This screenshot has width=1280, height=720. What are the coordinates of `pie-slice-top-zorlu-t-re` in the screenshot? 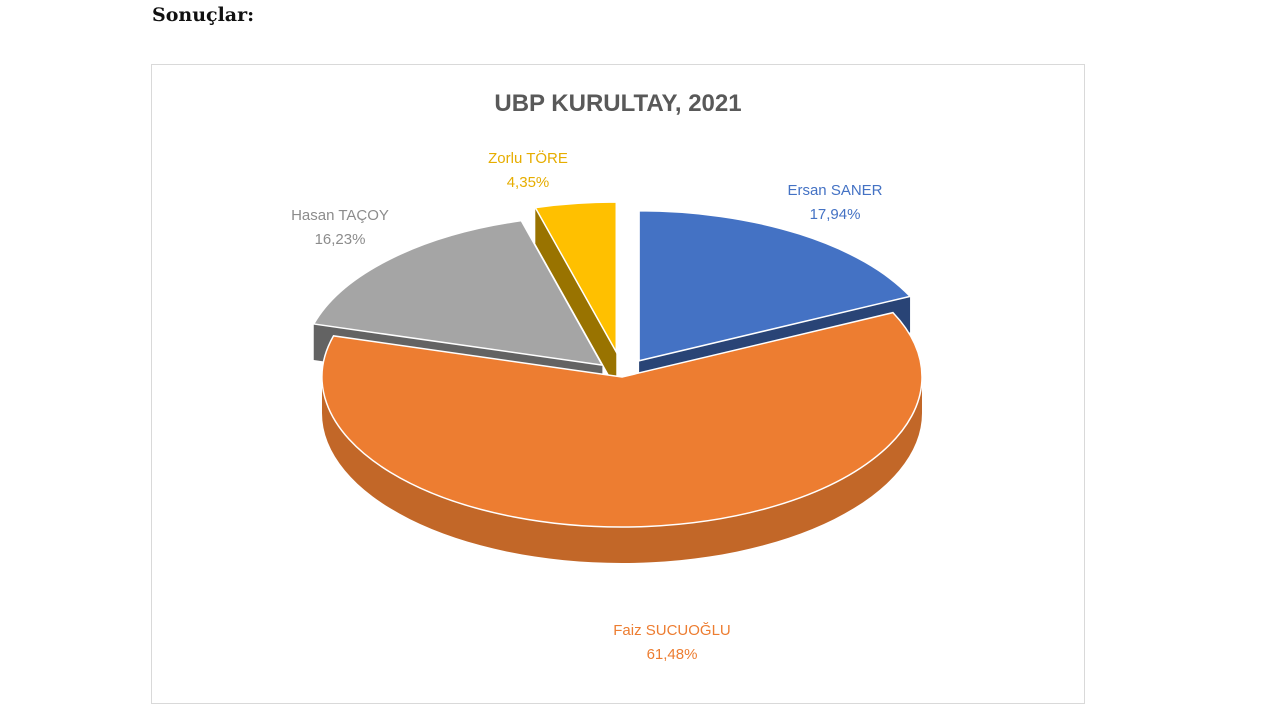 It's located at (576, 278).